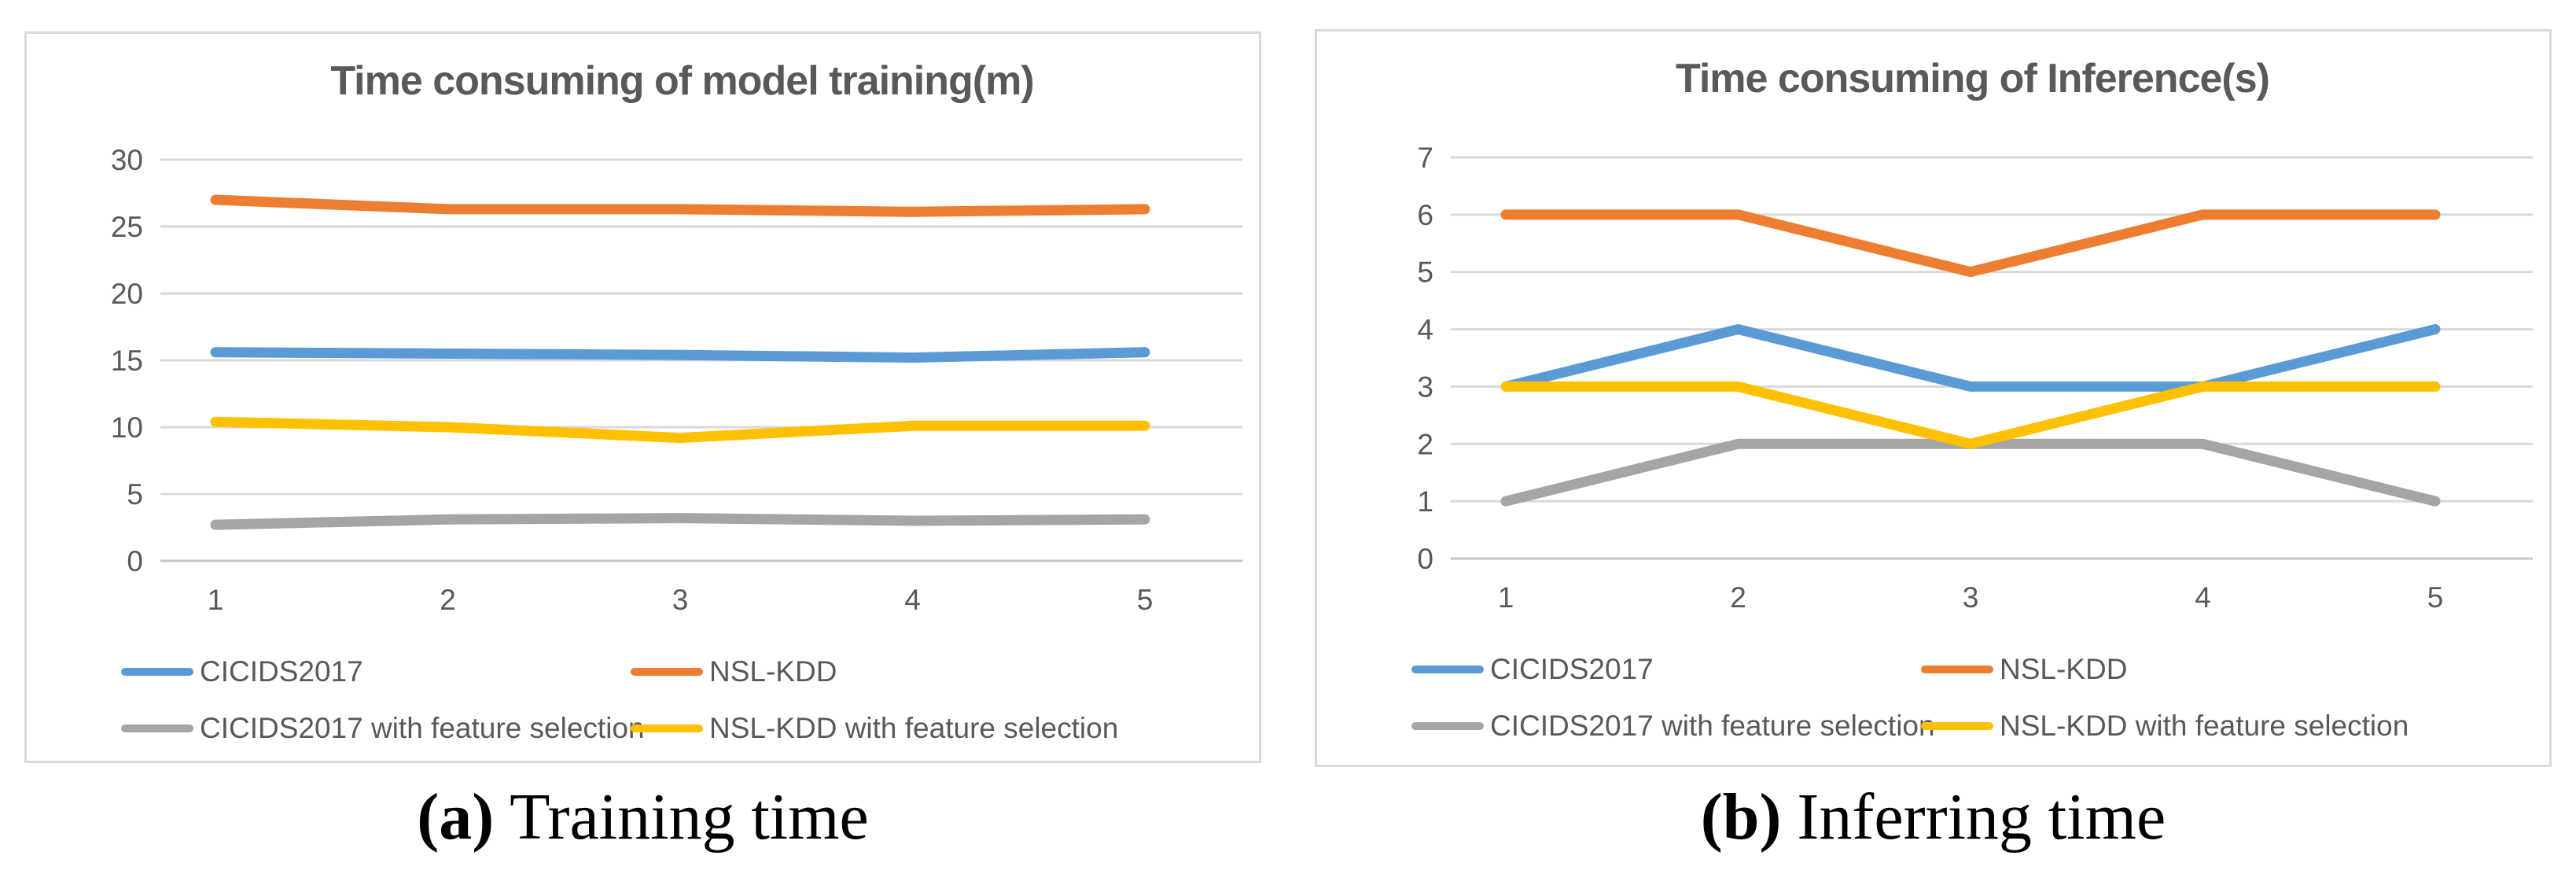 The image size is (2576, 885). Describe the element at coordinates (682, 81) in the screenshot. I see `chart-title: Time consuming of model training(m)` at that location.